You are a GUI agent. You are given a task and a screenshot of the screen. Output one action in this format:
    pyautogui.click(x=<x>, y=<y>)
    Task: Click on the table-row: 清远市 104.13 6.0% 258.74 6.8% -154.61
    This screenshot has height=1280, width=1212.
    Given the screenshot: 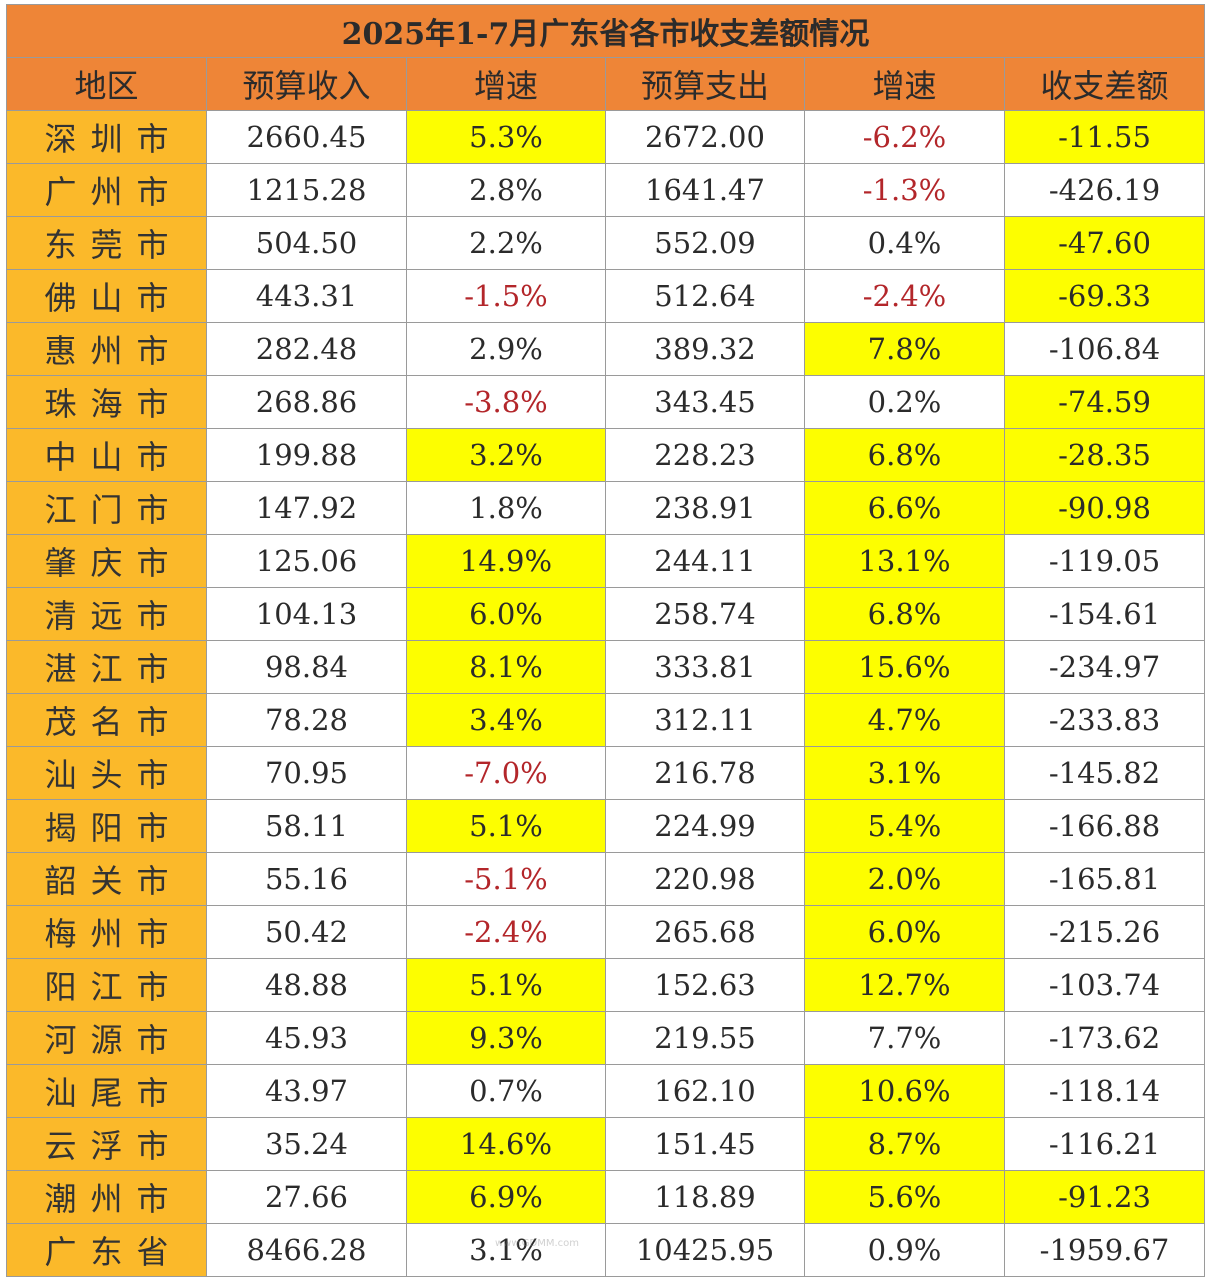 What is the action you would take?
    pyautogui.click(x=606, y=614)
    